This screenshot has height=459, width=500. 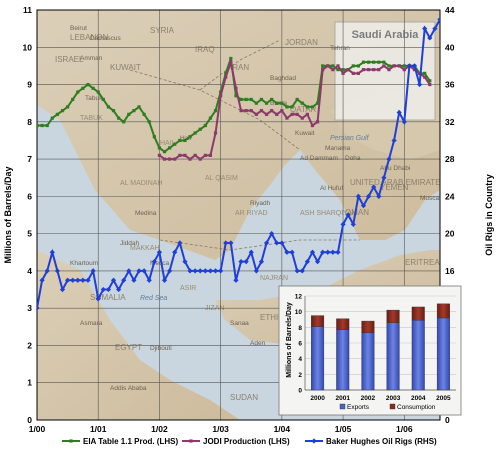 I want to click on map-city-label: Riyadh, so click(x=260, y=203).